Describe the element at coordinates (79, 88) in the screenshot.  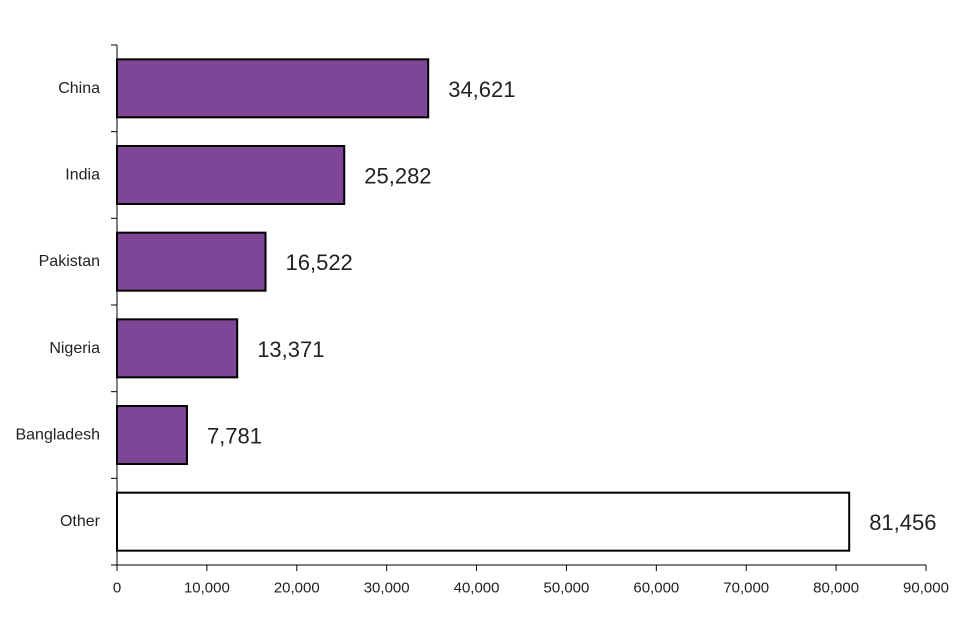
I see `category-label: China` at that location.